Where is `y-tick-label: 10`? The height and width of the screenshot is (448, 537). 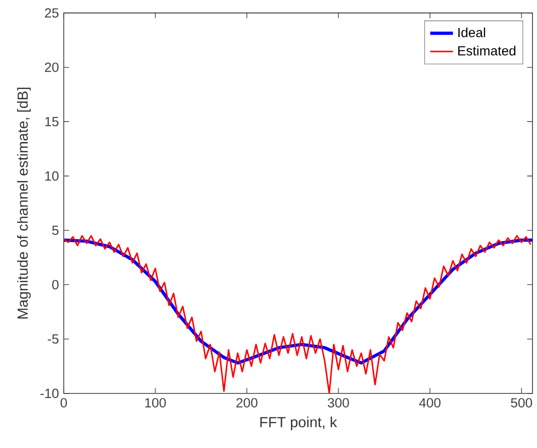
y-tick-label: 10 is located at coordinates (52, 176).